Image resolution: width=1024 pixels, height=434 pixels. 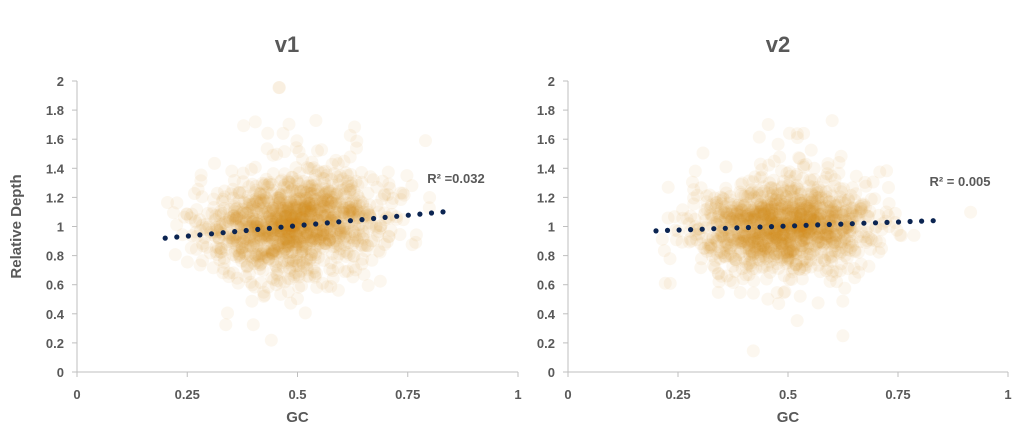 What do you see at coordinates (55, 314) in the screenshot?
I see `y-tick-label: 0.4` at bounding box center [55, 314].